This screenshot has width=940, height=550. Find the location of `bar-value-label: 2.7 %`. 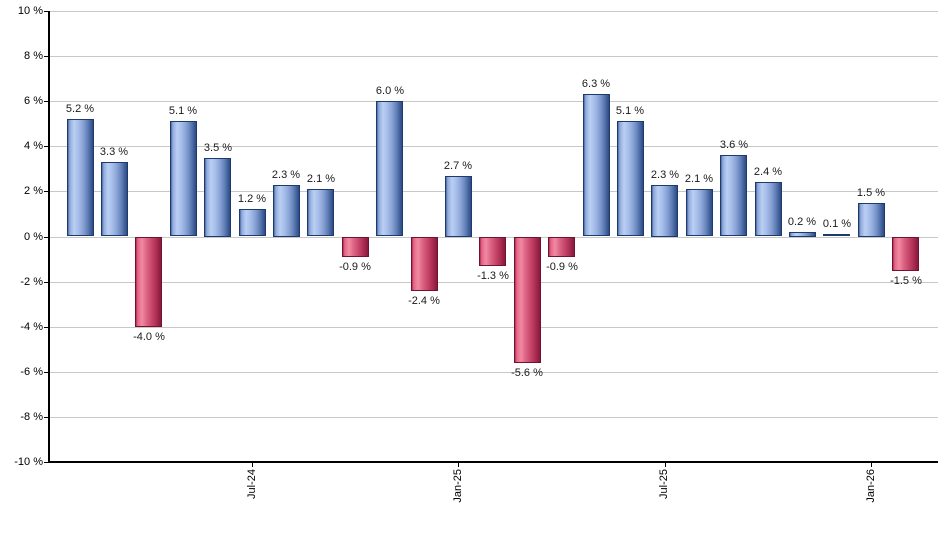

bar-value-label: 2.7 % is located at coordinates (458, 166).